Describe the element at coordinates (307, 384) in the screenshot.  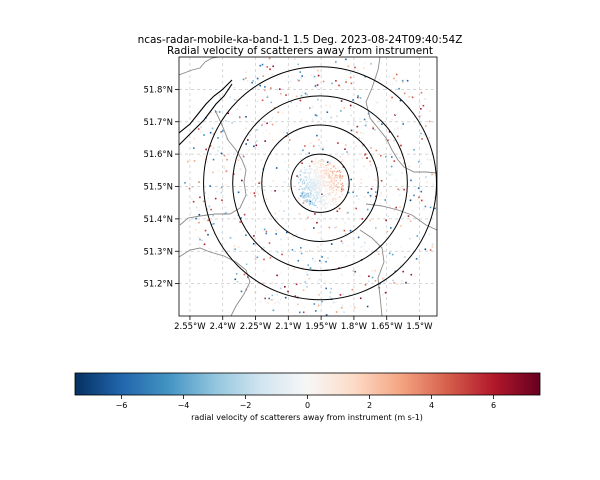
I see `colorbar-gradient` at that location.